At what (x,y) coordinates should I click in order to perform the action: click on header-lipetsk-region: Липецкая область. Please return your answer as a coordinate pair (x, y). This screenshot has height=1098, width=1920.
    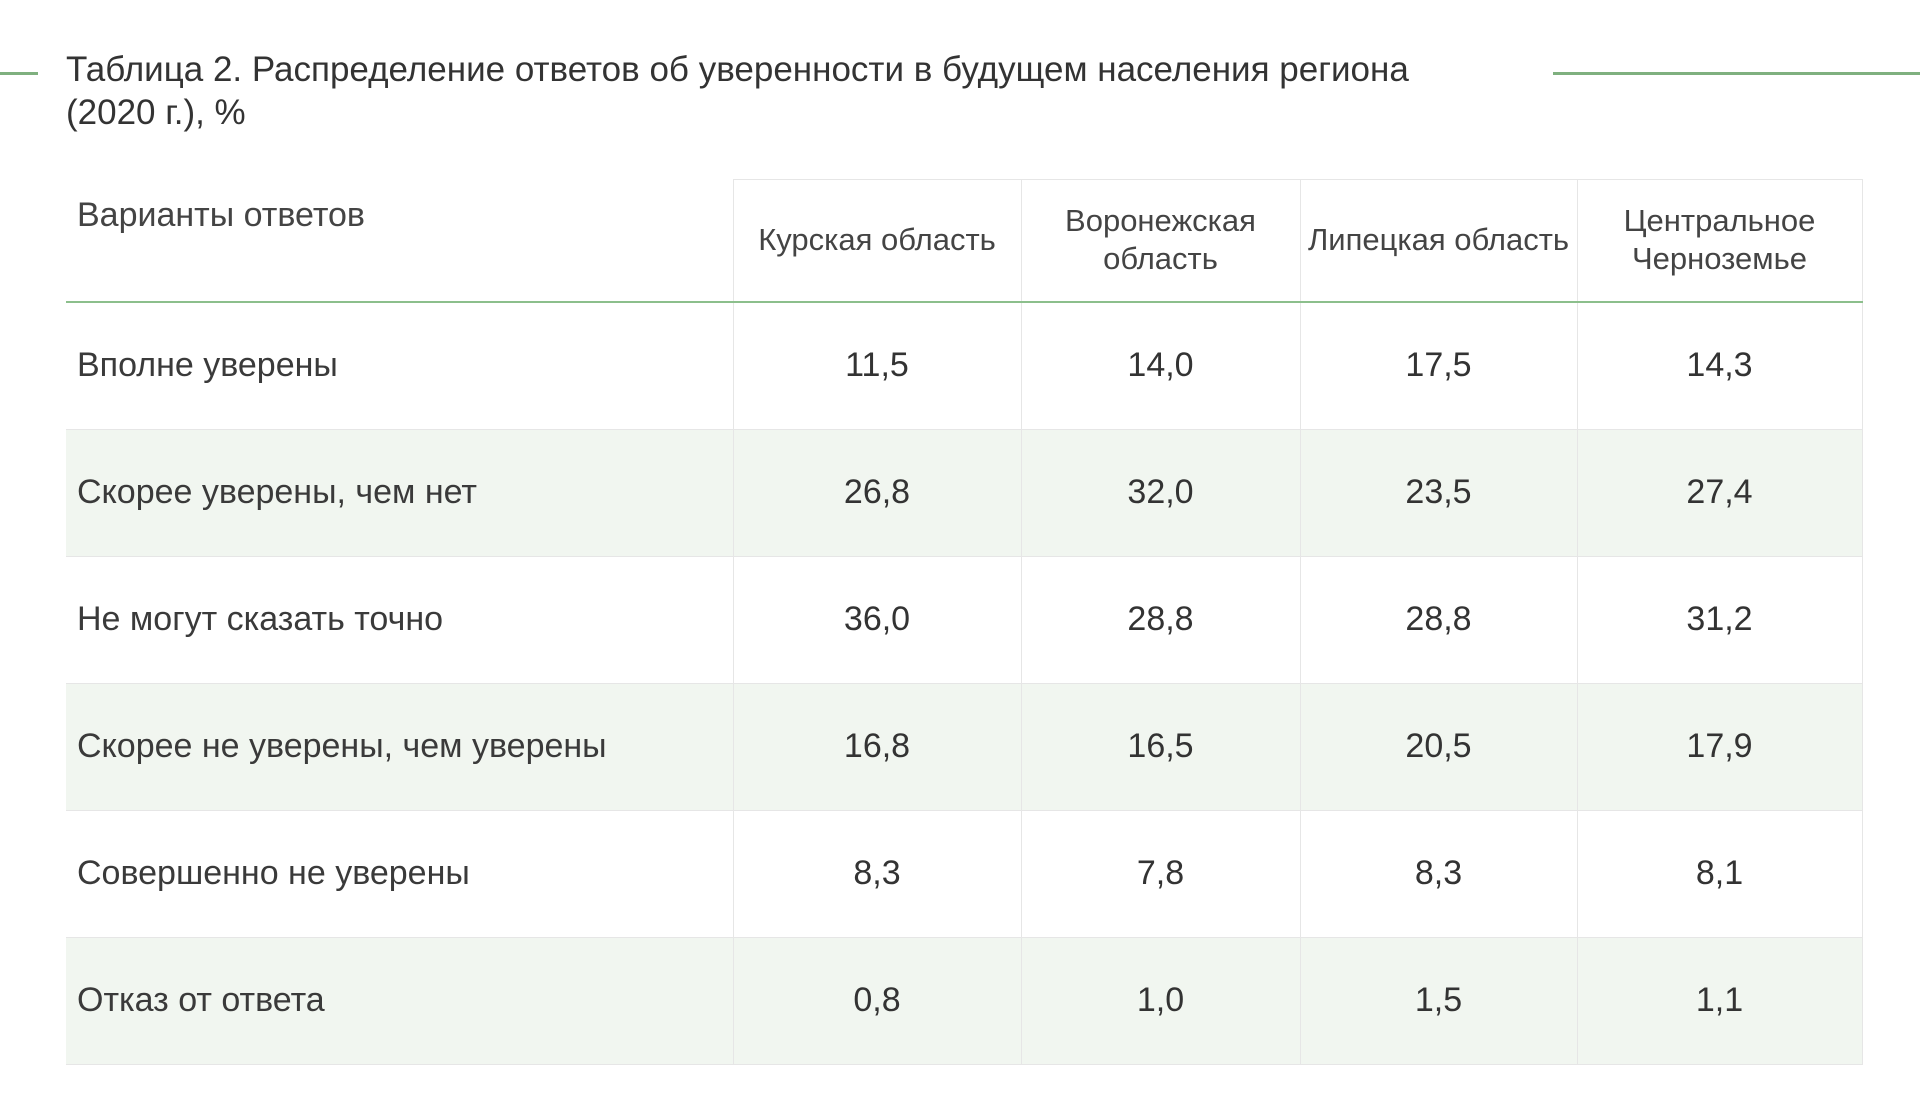
    Looking at the image, I should click on (1439, 241).